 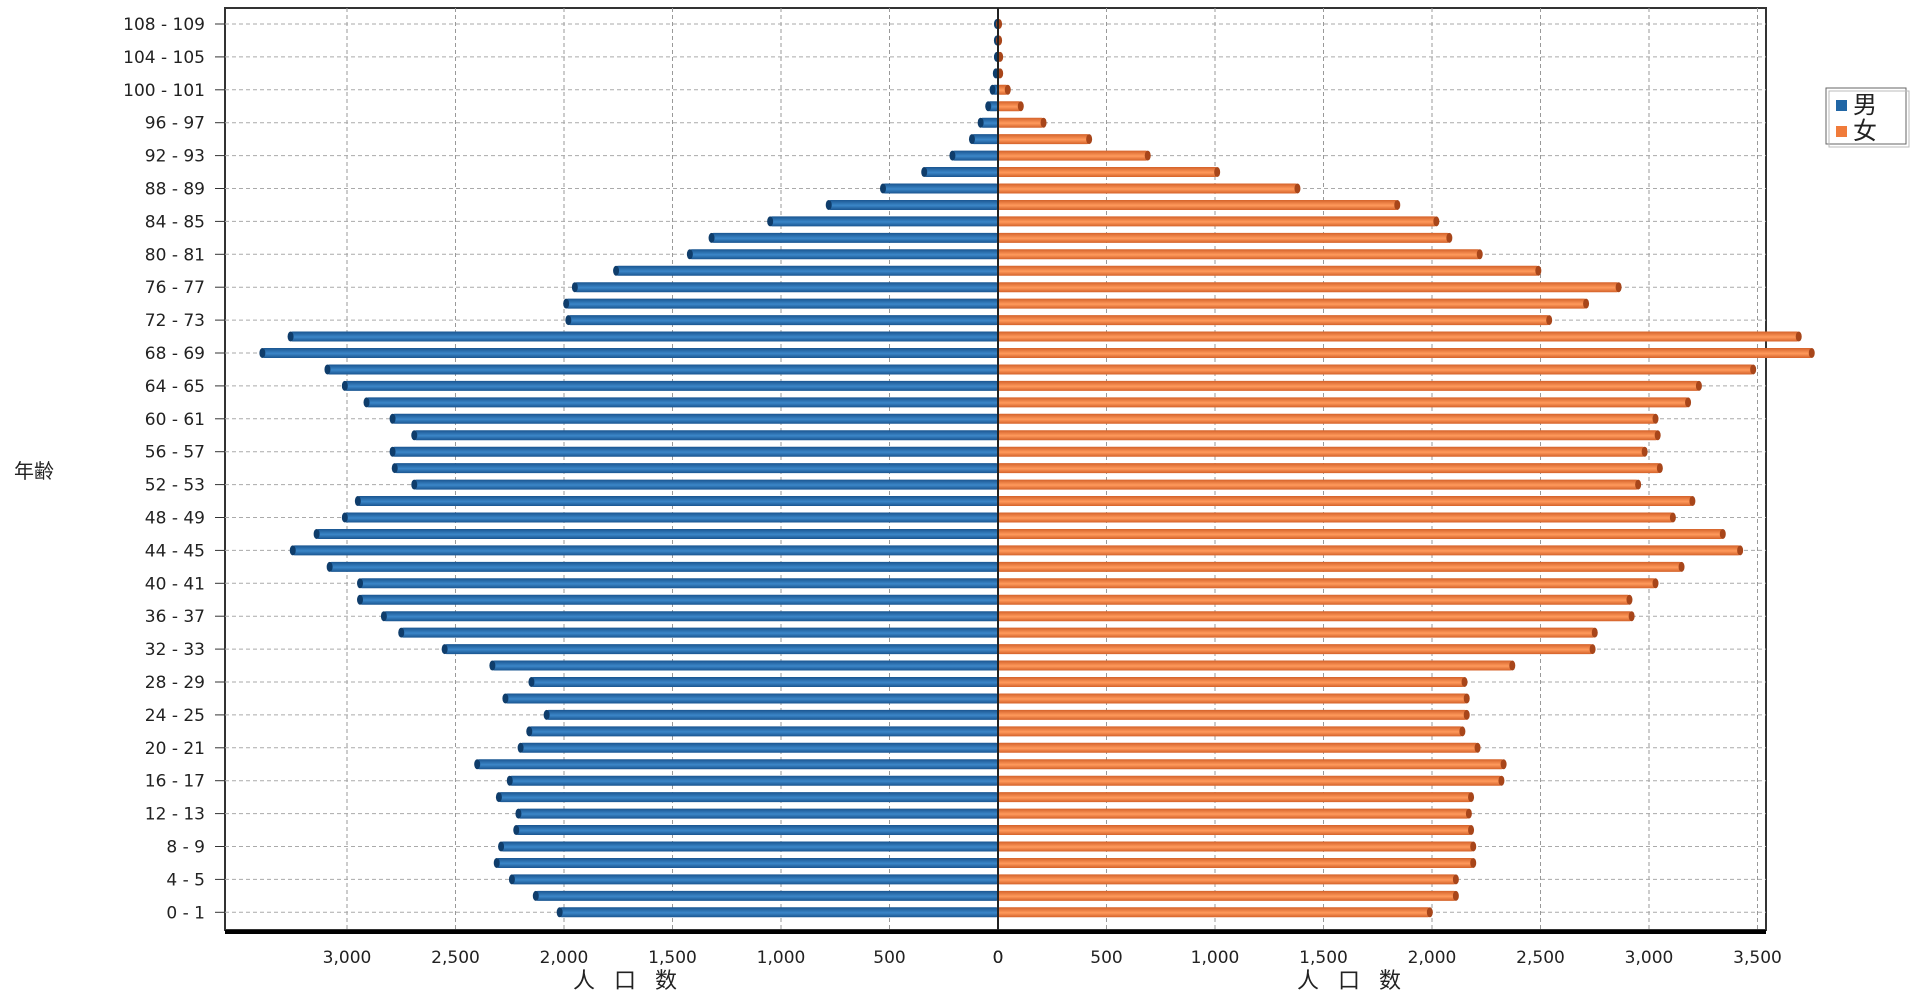 I want to click on y-tick-label: 64 - 65, so click(x=175, y=387).